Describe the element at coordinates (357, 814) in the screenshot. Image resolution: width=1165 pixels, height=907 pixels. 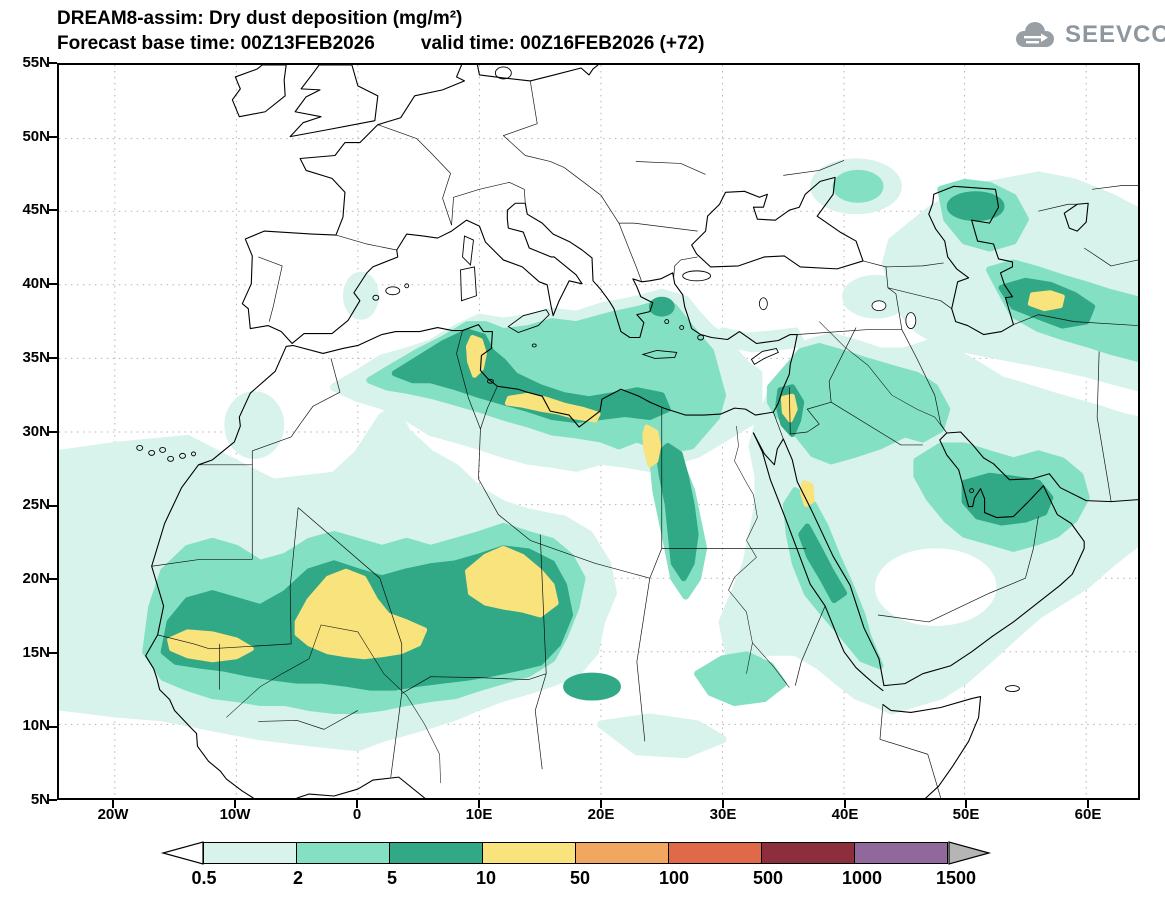
I see `x-tick-label: 0` at that location.